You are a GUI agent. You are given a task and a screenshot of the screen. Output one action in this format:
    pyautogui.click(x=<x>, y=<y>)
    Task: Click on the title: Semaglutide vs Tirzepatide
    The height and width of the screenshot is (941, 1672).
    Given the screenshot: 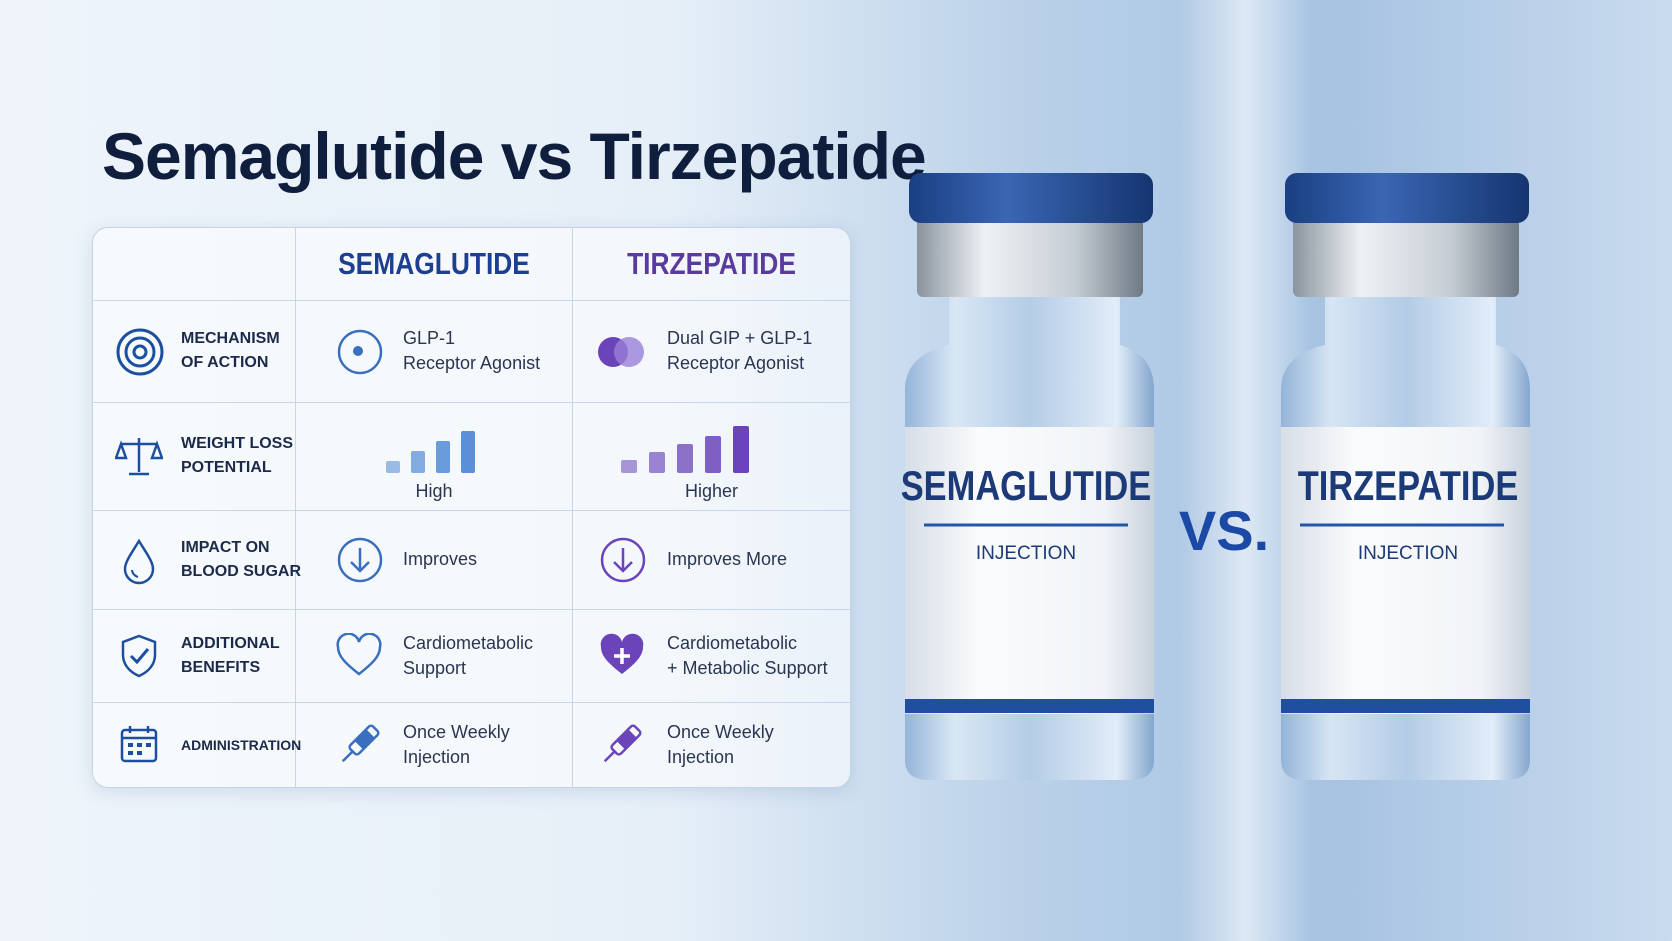 What is the action you would take?
    pyautogui.click(x=514, y=156)
    